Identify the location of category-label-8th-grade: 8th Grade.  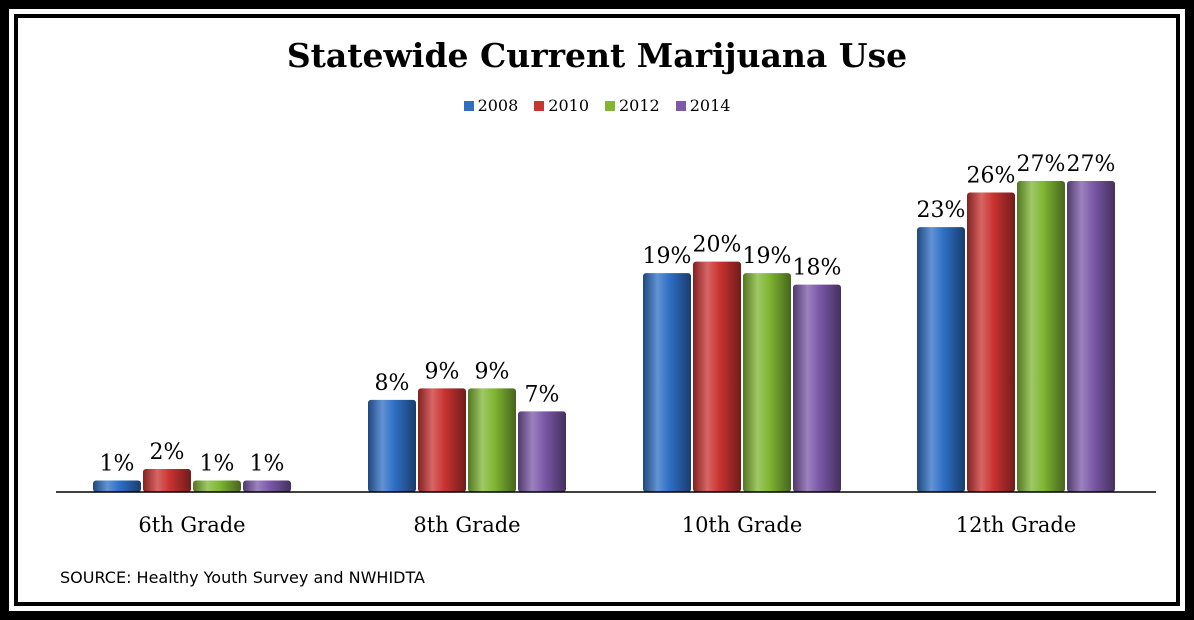
(466, 525).